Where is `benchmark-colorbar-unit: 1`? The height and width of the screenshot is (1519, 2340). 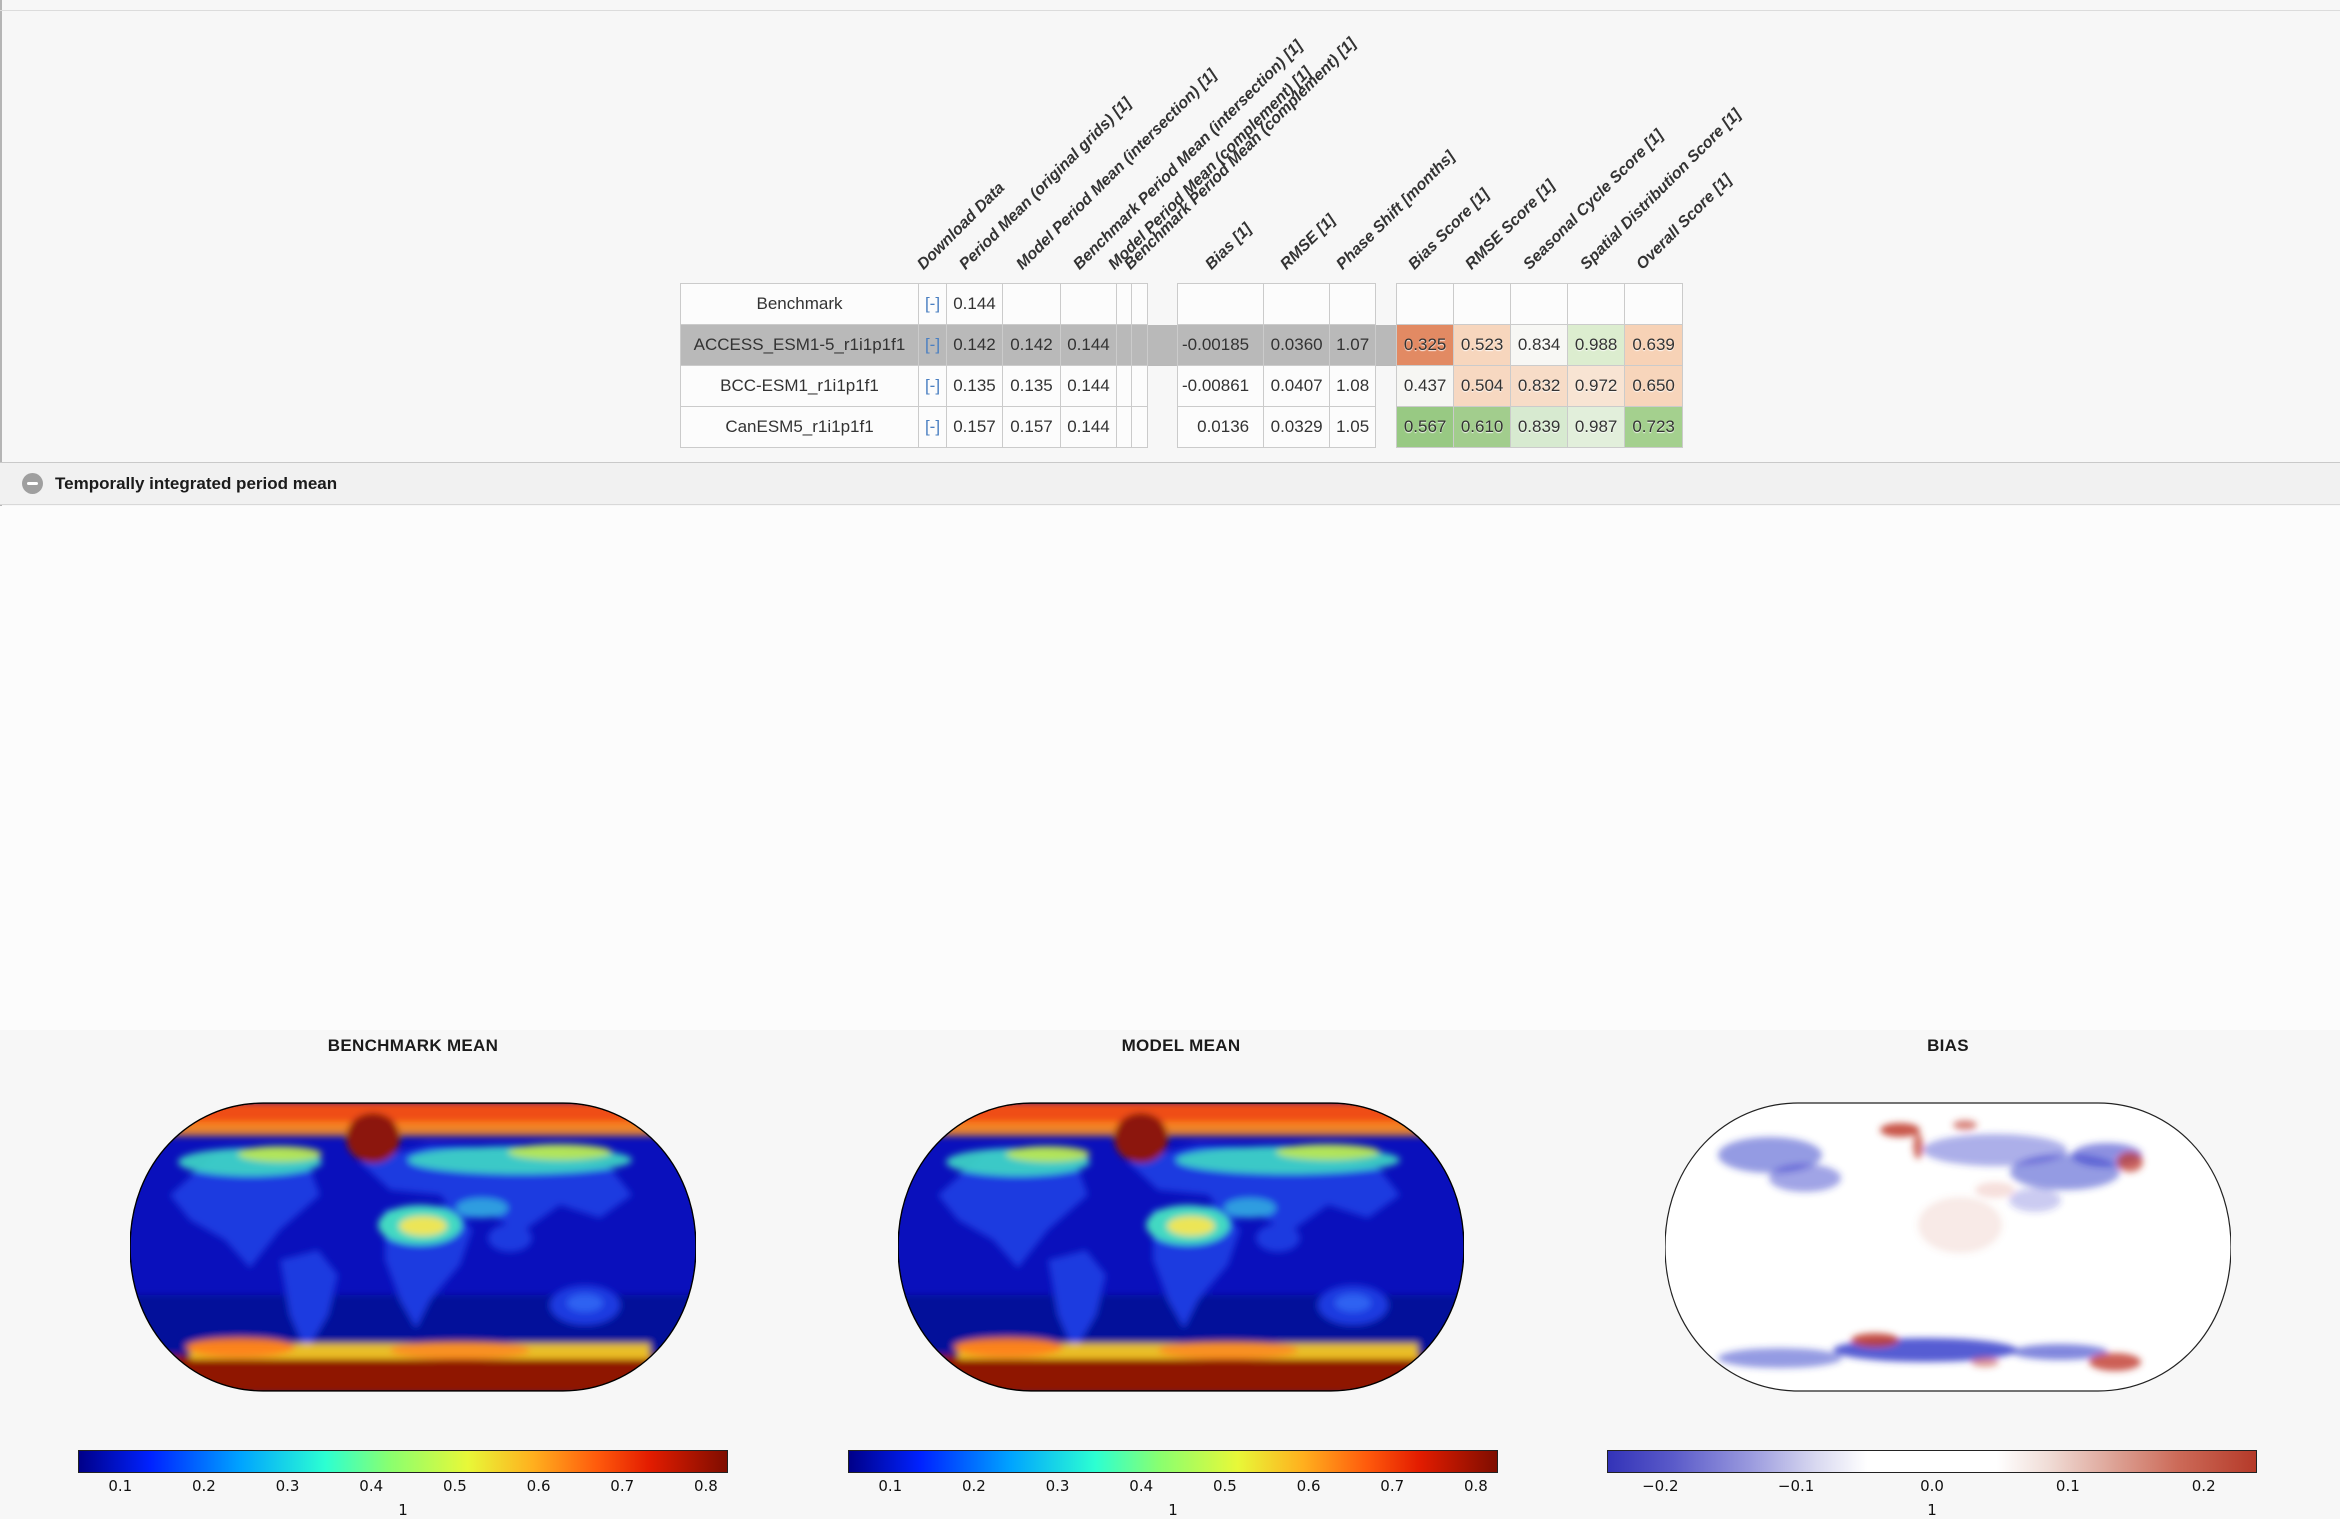 benchmark-colorbar-unit: 1 is located at coordinates (403, 1510).